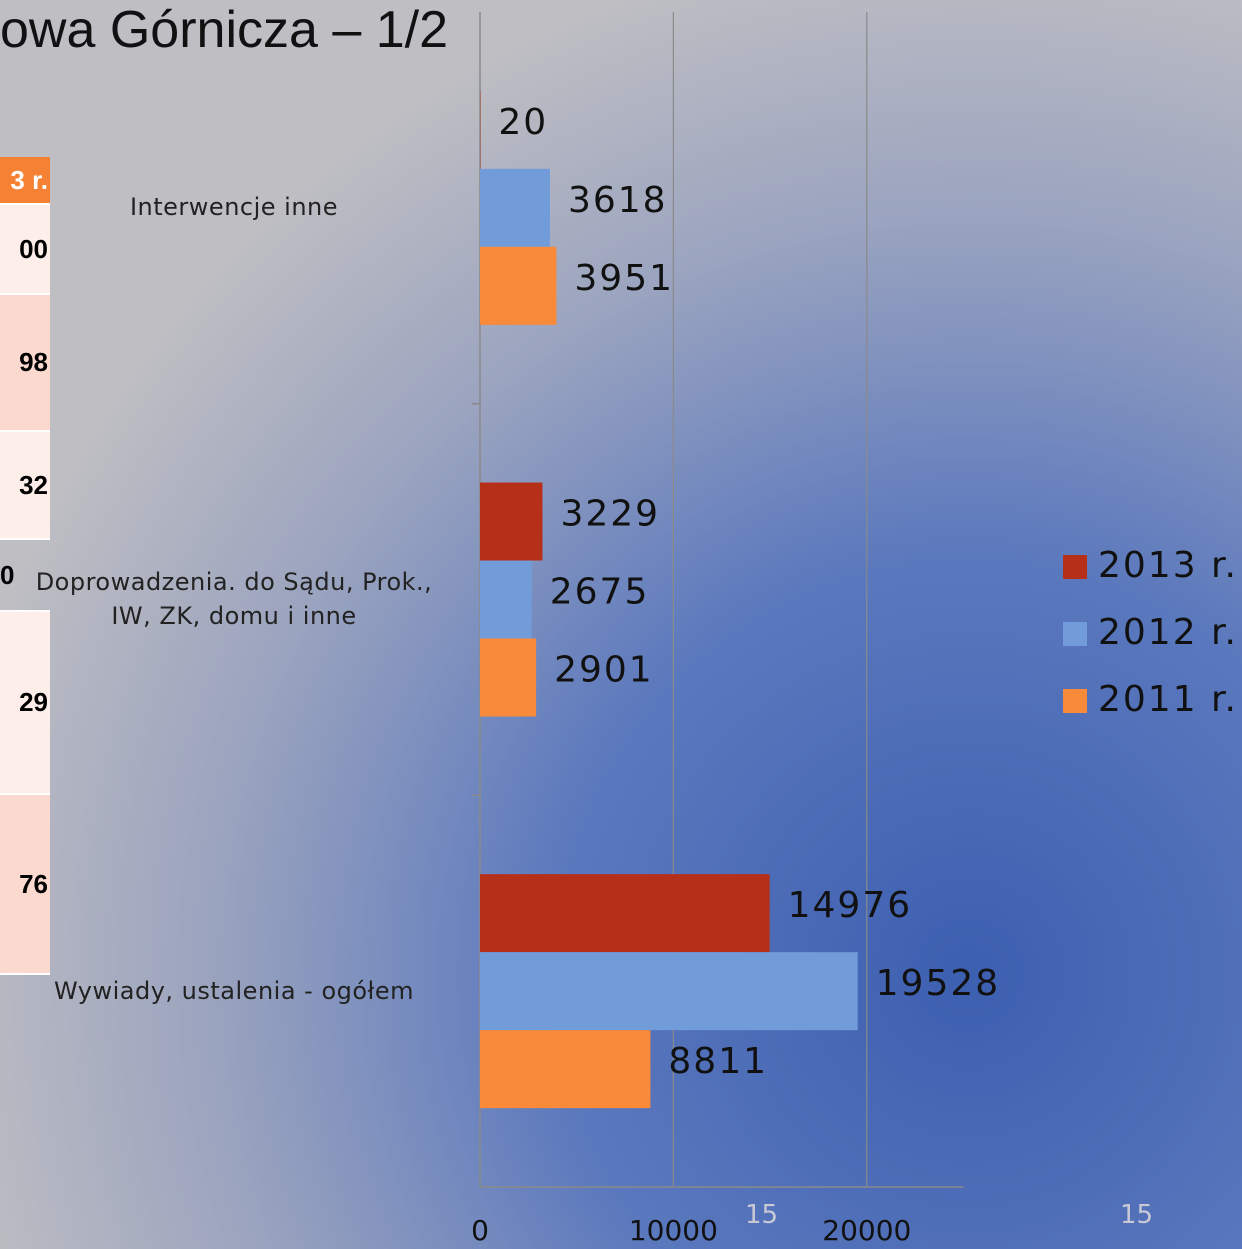 This screenshot has height=1249, width=1242. Describe the element at coordinates (850, 905) in the screenshot. I see `value-label: 14976` at that location.